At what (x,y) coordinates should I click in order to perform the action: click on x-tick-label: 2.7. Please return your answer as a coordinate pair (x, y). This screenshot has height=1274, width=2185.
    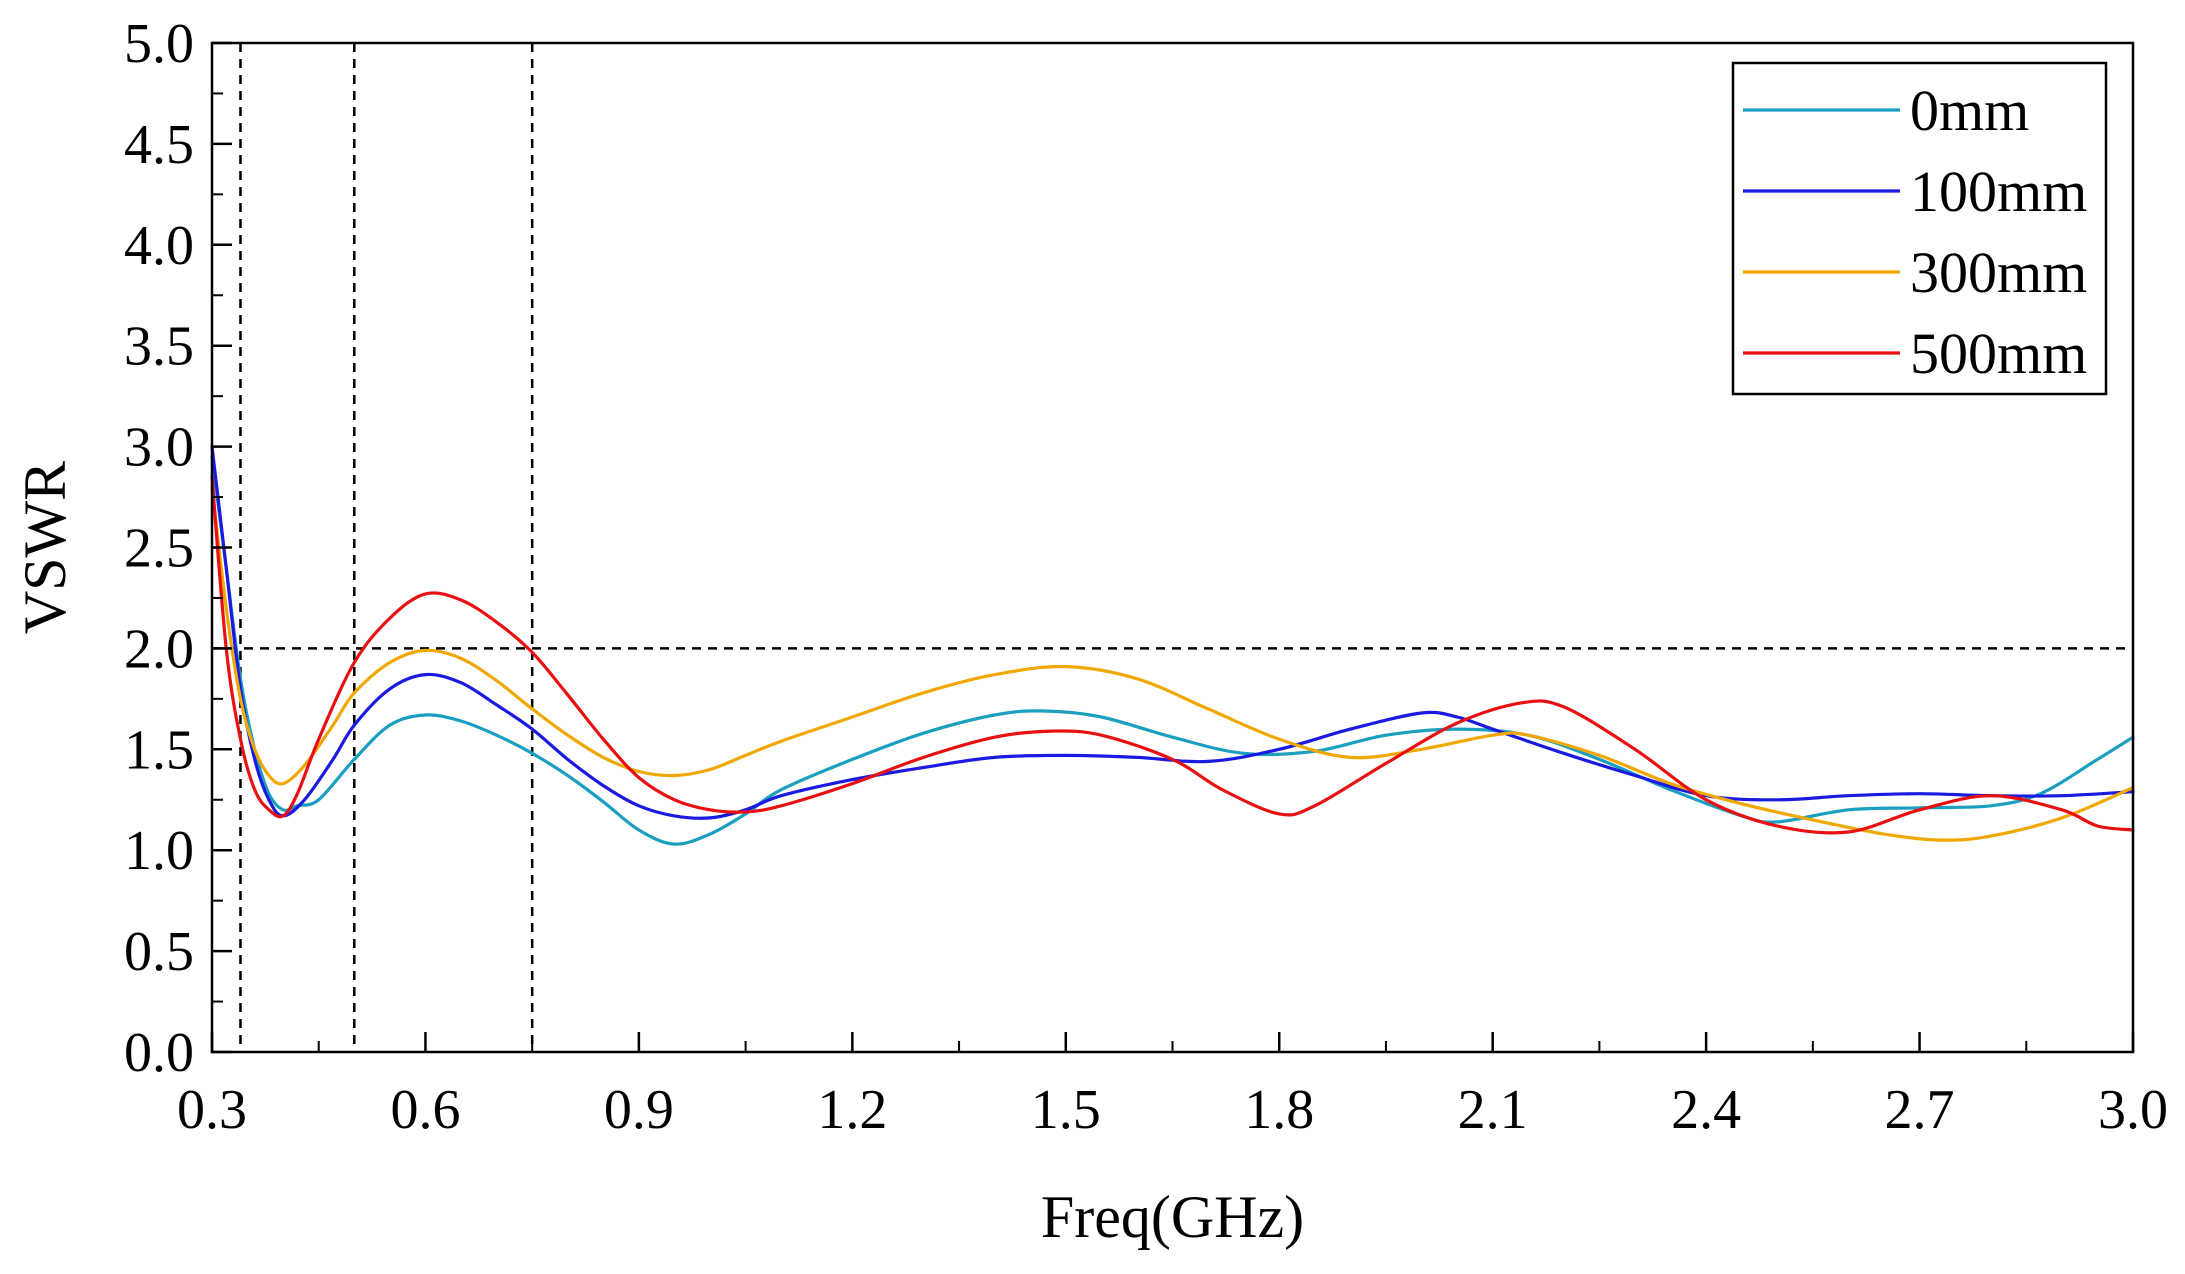
    Looking at the image, I should click on (1920, 1110).